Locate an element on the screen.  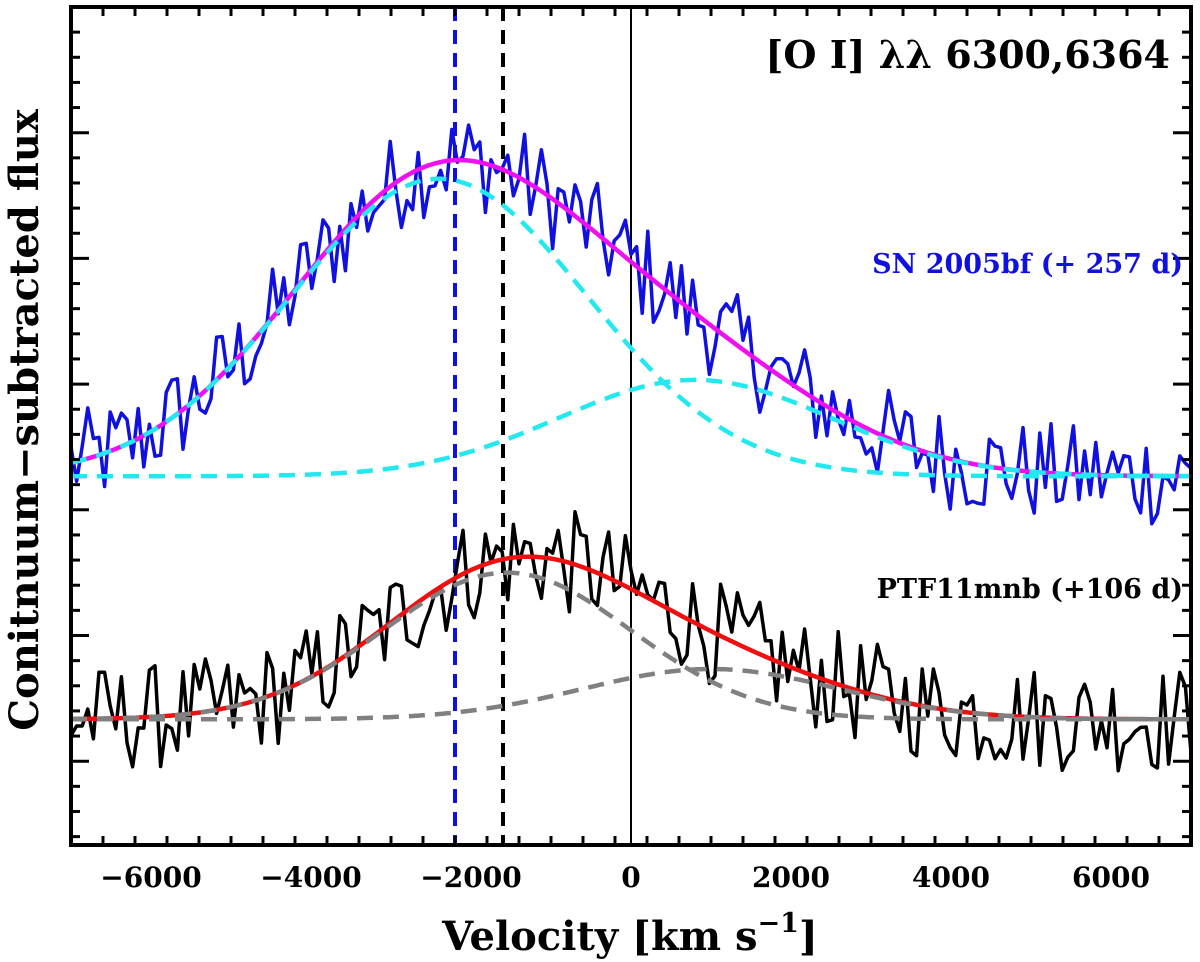
x-tick-label: −6000 is located at coordinates (150, 877).